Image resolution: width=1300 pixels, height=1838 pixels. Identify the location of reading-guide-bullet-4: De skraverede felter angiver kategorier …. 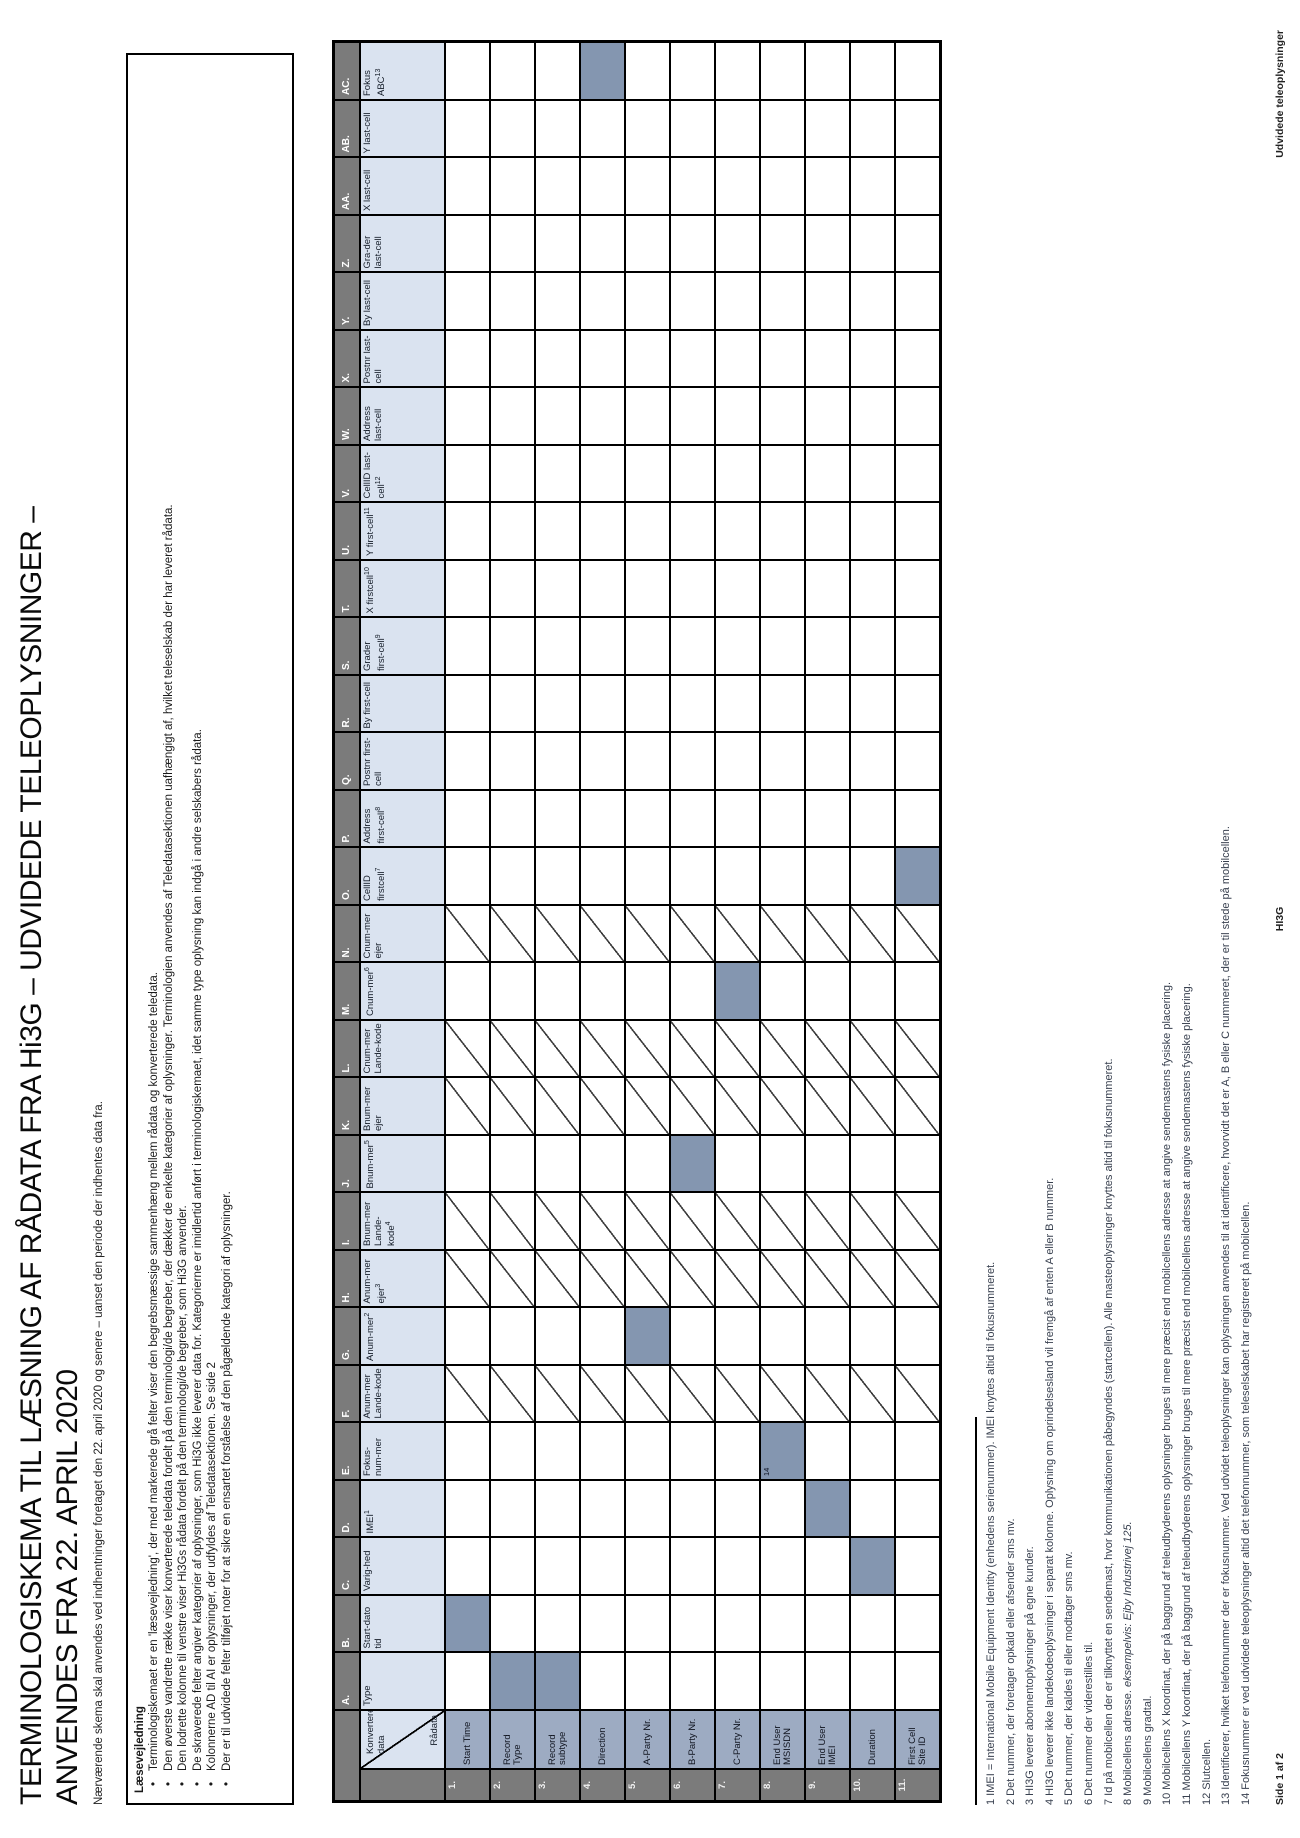
(198, 929).